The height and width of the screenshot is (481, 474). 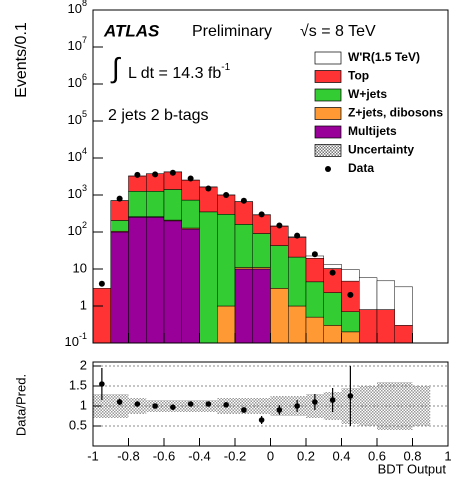 I want to click on y-tick-label: 1.5, so click(x=78, y=384).